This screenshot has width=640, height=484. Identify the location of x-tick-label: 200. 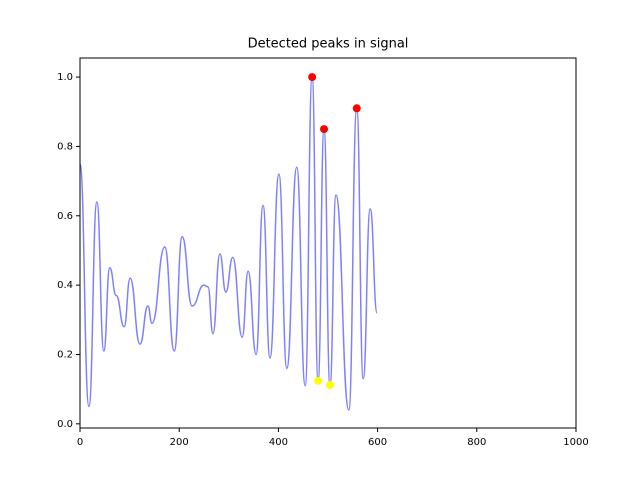
(179, 442).